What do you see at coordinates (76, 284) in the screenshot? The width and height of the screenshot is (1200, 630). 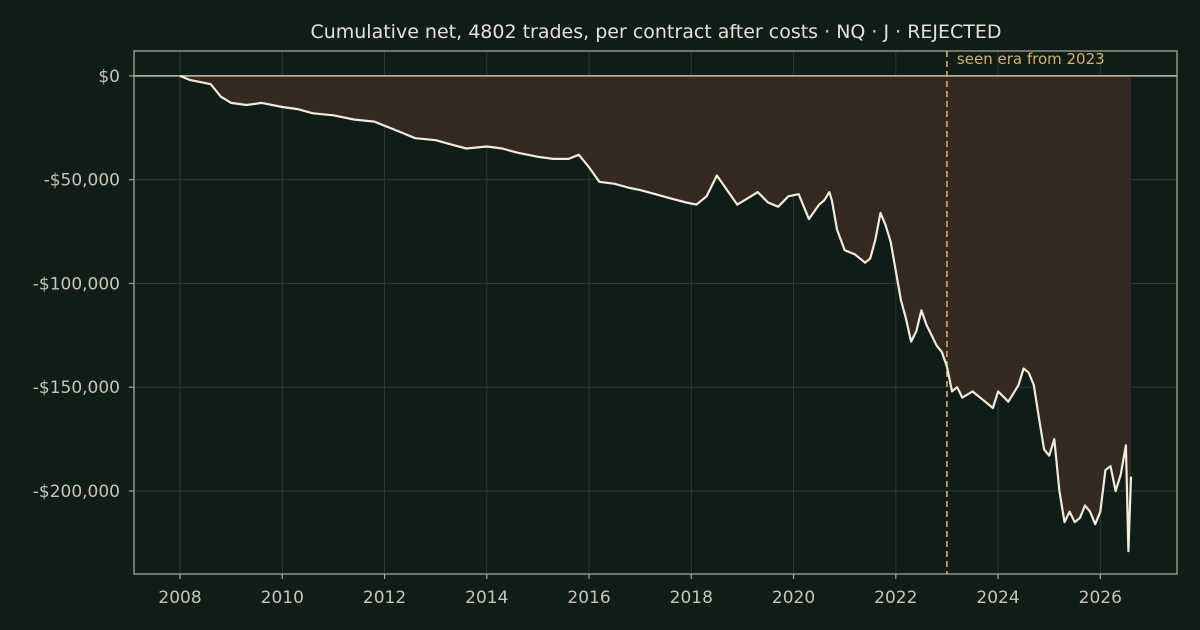 I see `y-tick-label: -$100,000` at bounding box center [76, 284].